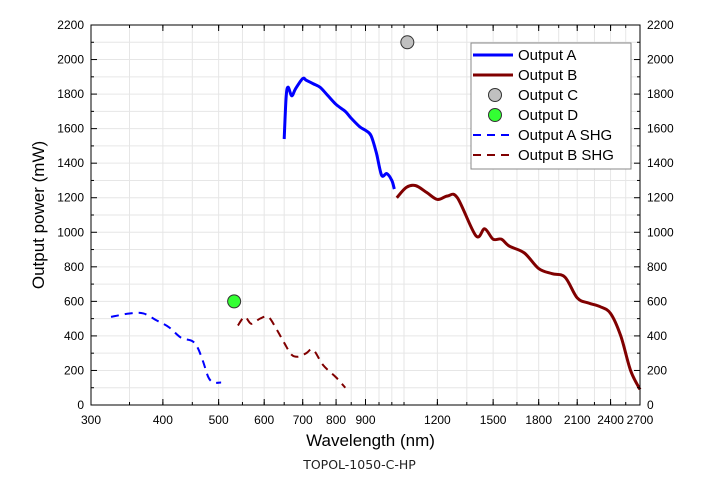 The width and height of the screenshot is (719, 487). Describe the element at coordinates (38, 215) in the screenshot. I see `y-axis-title: Output power (mW)` at that location.